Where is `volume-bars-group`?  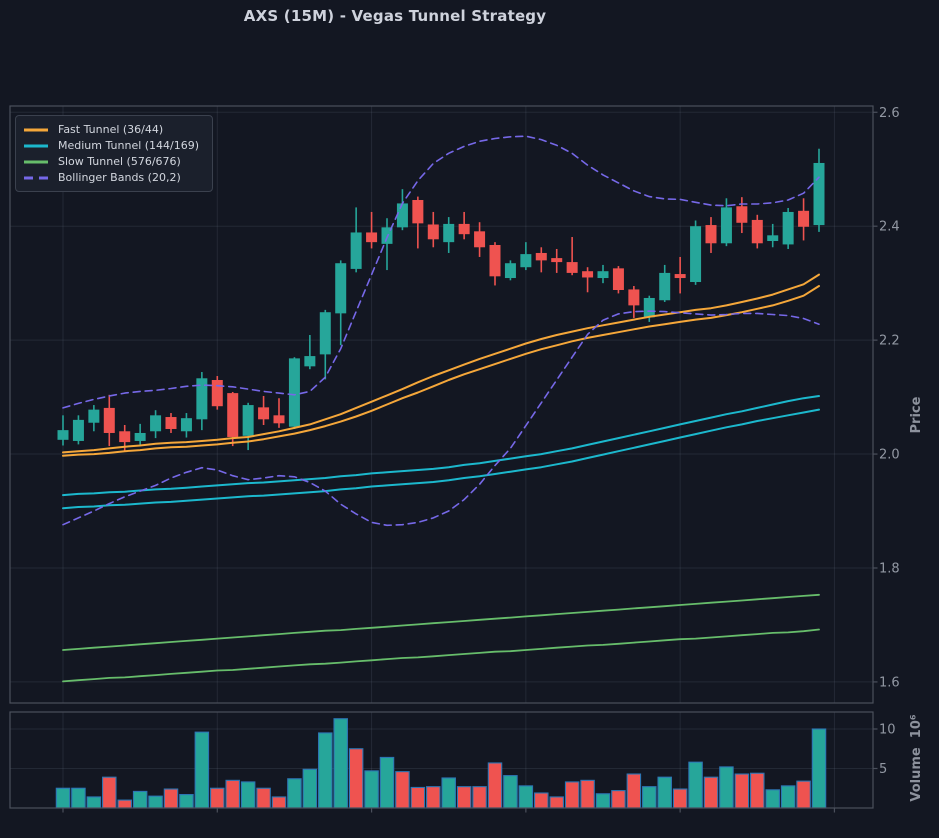
volume-bars-group is located at coordinates (441, 763).